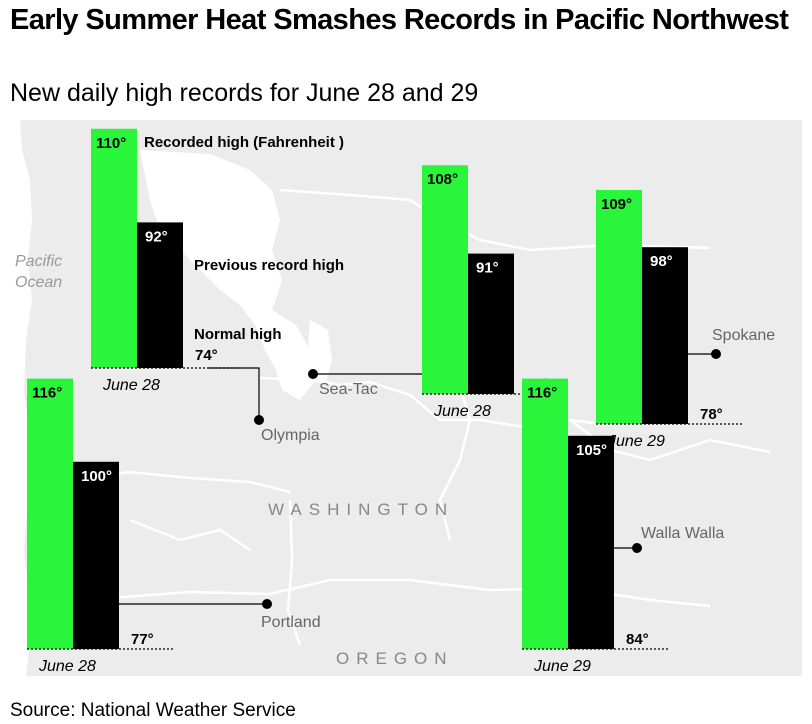 The height and width of the screenshot is (724, 812). I want to click on city-label-walla-walla: Walla Walla, so click(682, 533).